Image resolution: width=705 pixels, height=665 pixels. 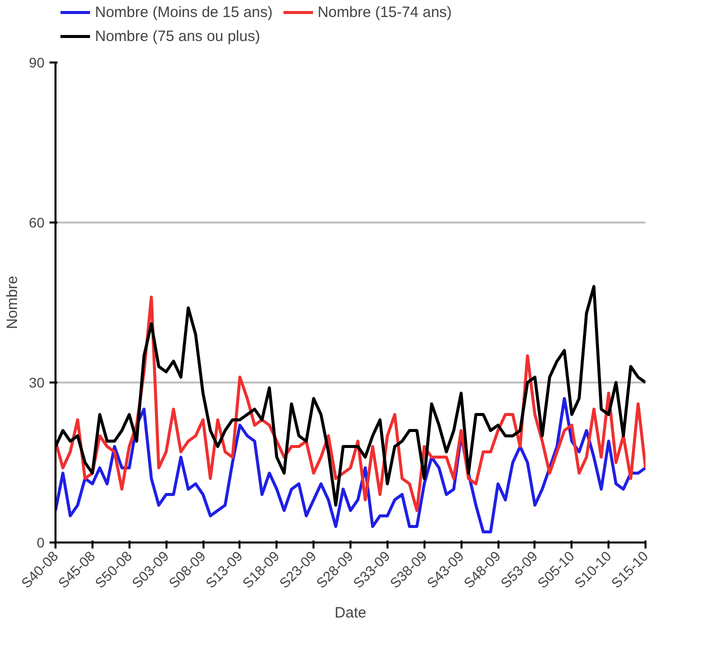 I want to click on legend-label: Nombre (Moins de 15 ans), so click(x=184, y=12).